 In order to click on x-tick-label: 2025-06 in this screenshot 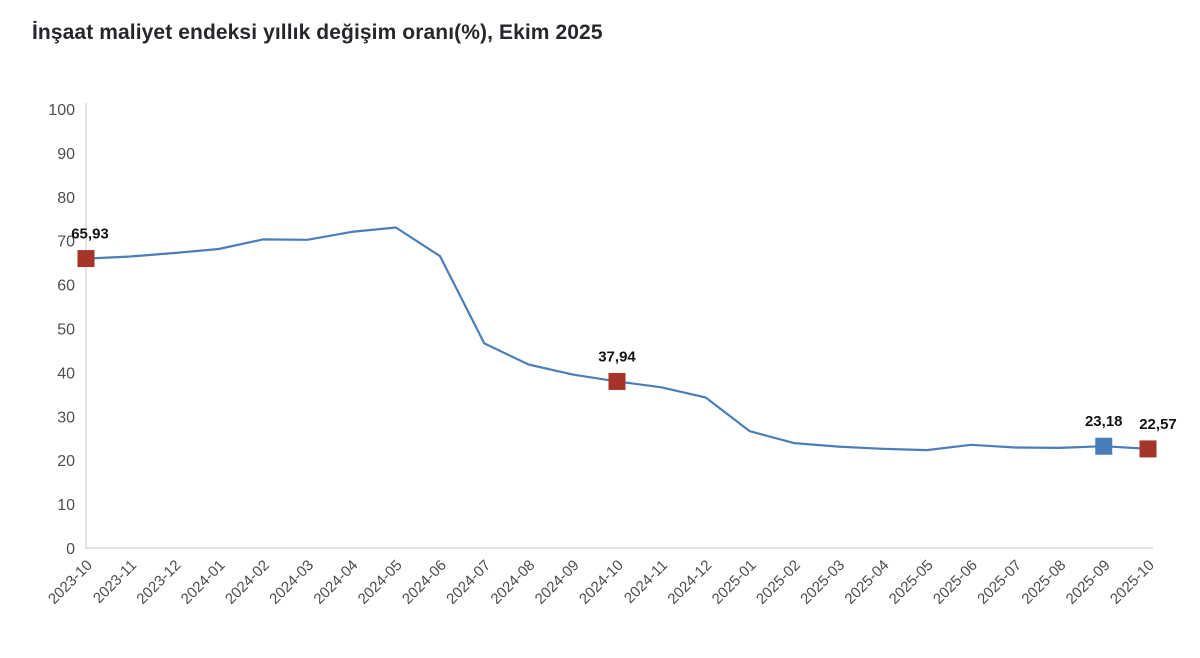, I will do `click(955, 582)`.